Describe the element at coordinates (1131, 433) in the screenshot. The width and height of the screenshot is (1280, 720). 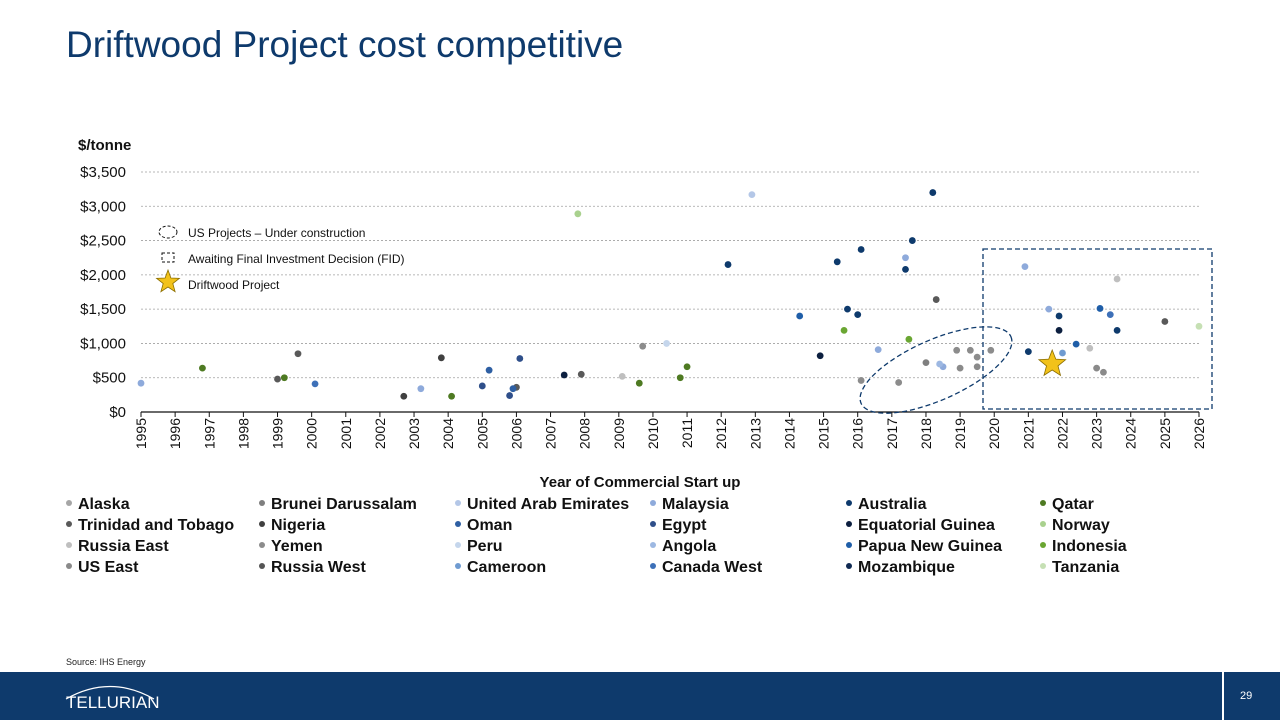
I see `x-tick-label: 2024` at that location.